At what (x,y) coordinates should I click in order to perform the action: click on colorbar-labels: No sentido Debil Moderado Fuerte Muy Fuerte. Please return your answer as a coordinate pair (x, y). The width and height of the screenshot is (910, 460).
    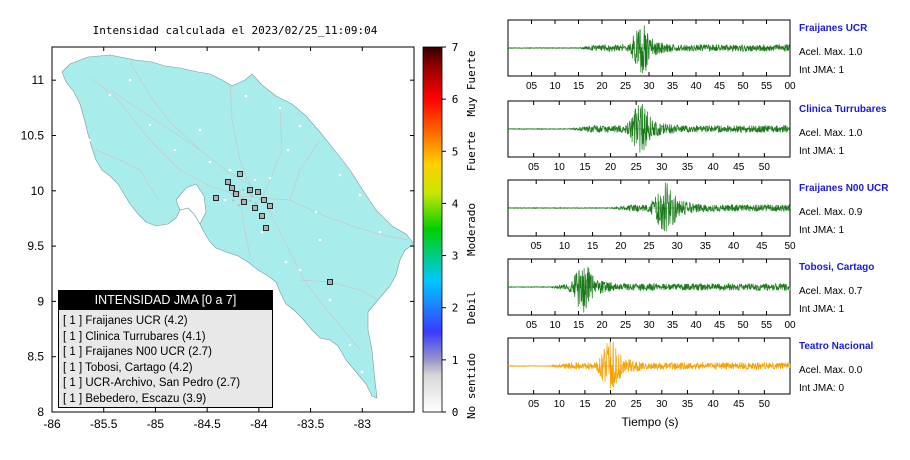
    Looking at the image, I should click on (471, 234).